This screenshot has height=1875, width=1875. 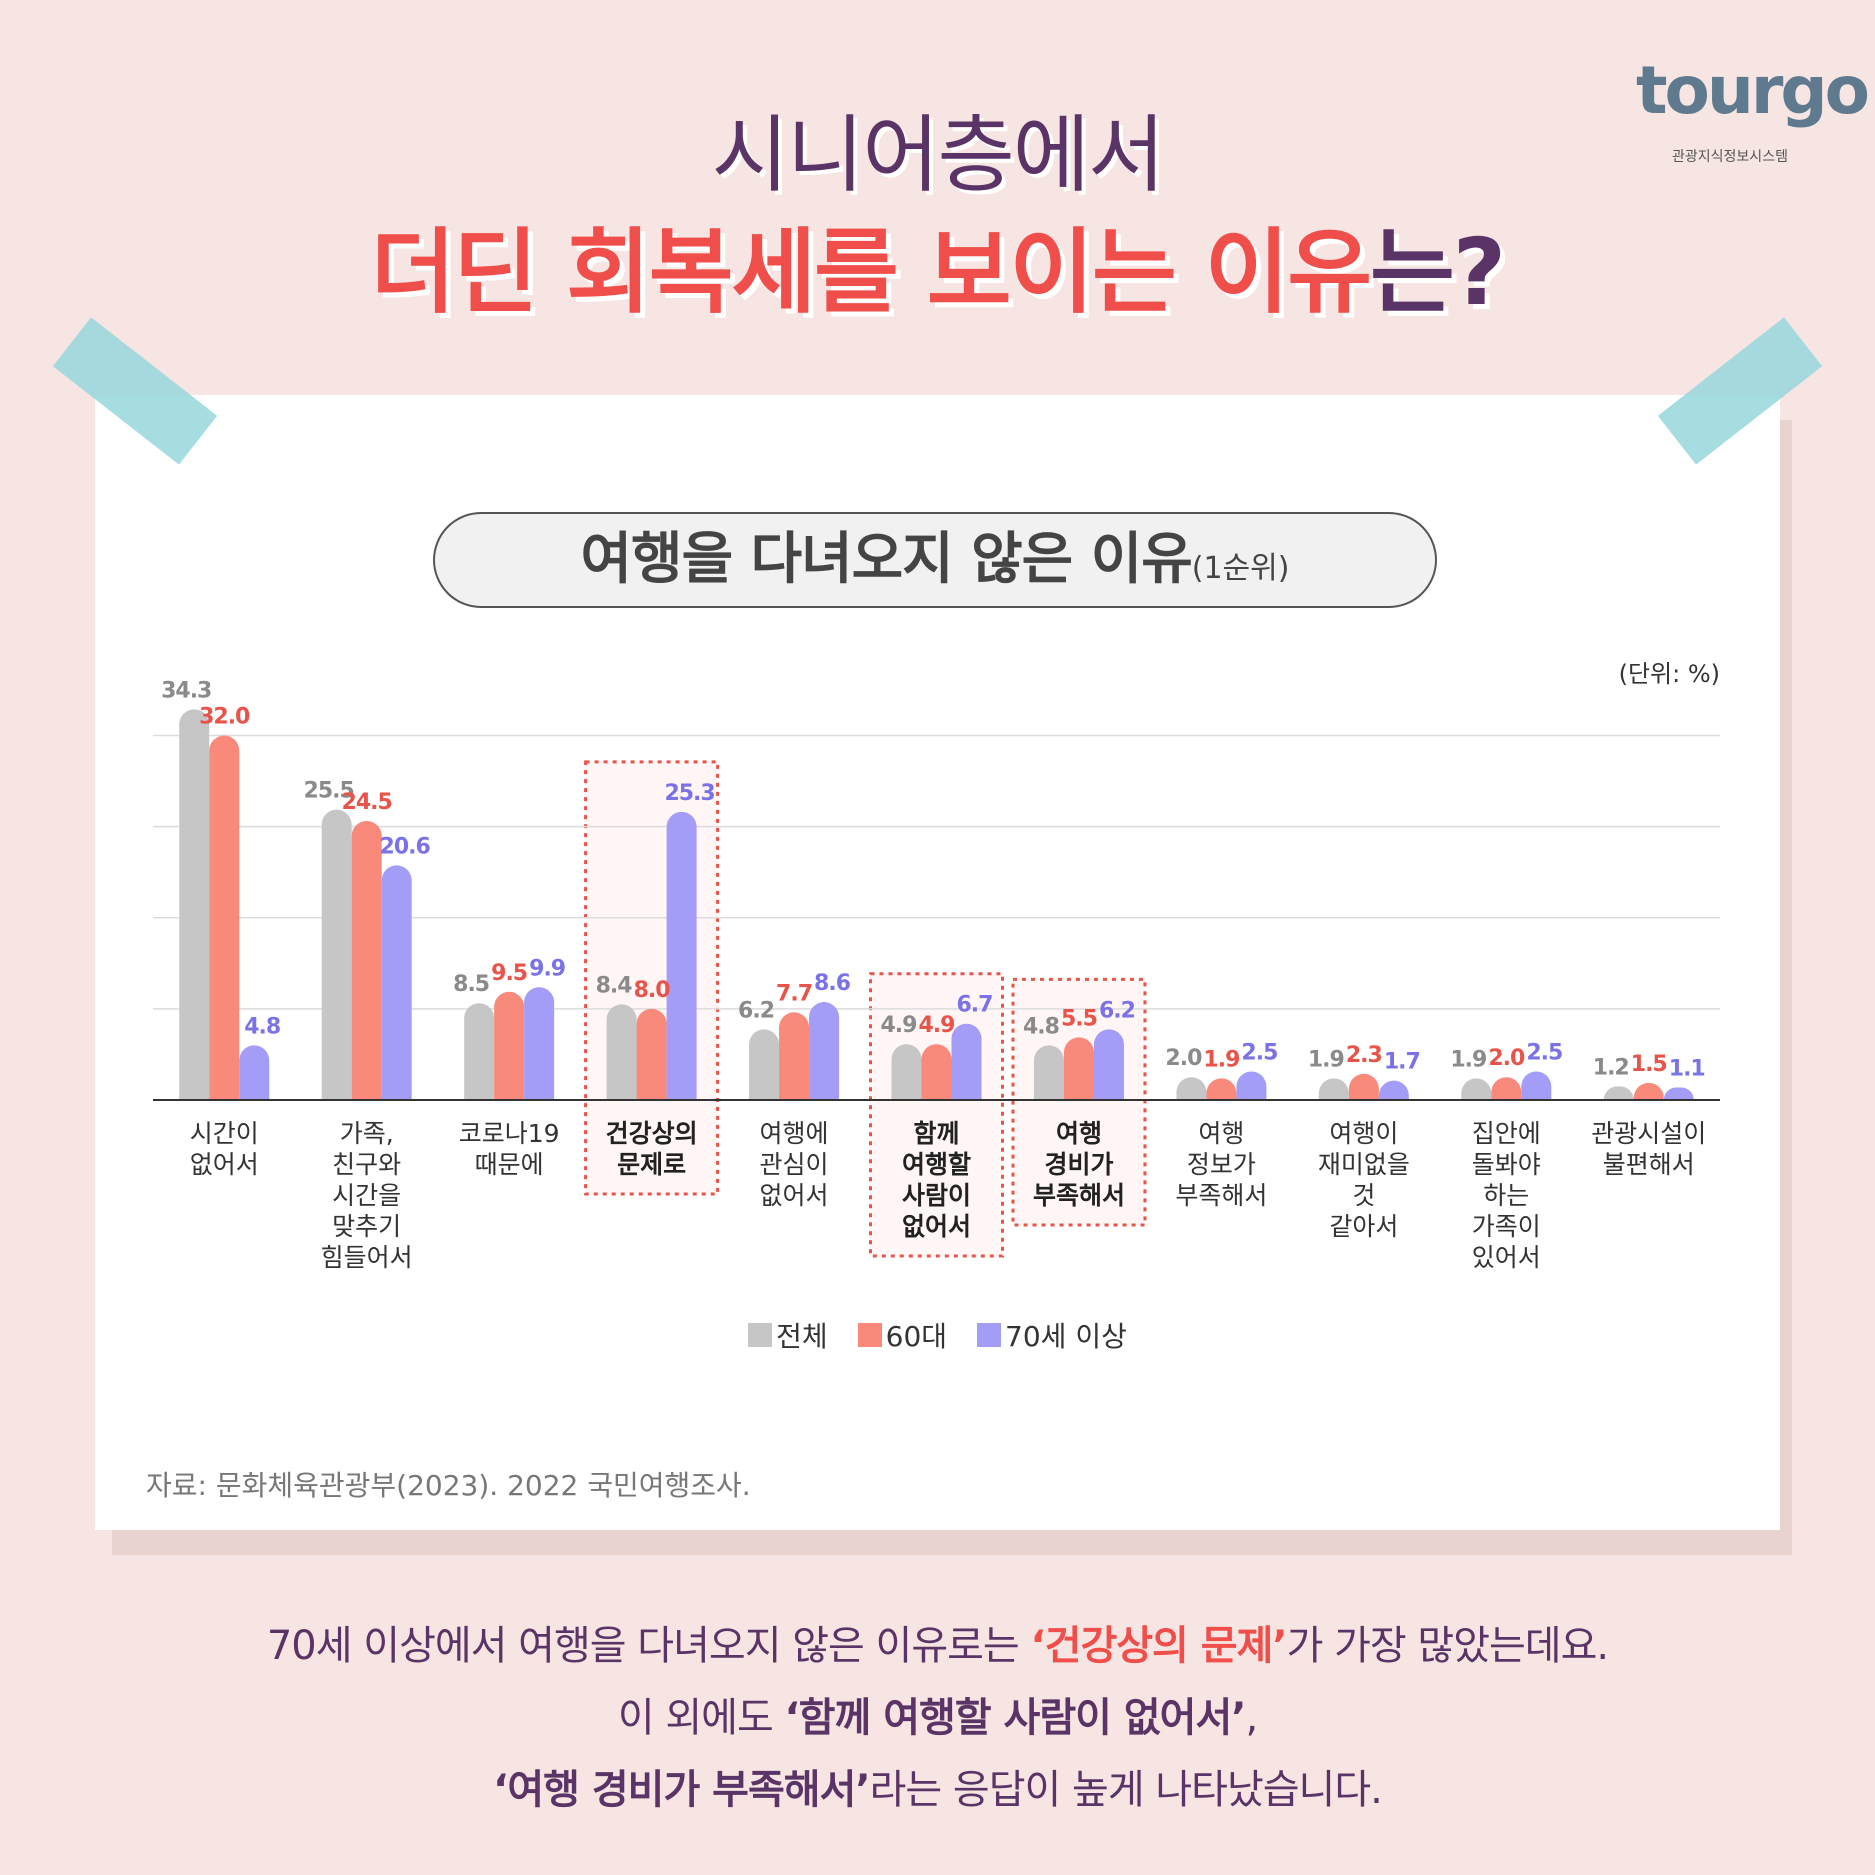 What do you see at coordinates (794, 1164) in the screenshot?
I see `x-tick-label: 여행에 관심이 없어서` at bounding box center [794, 1164].